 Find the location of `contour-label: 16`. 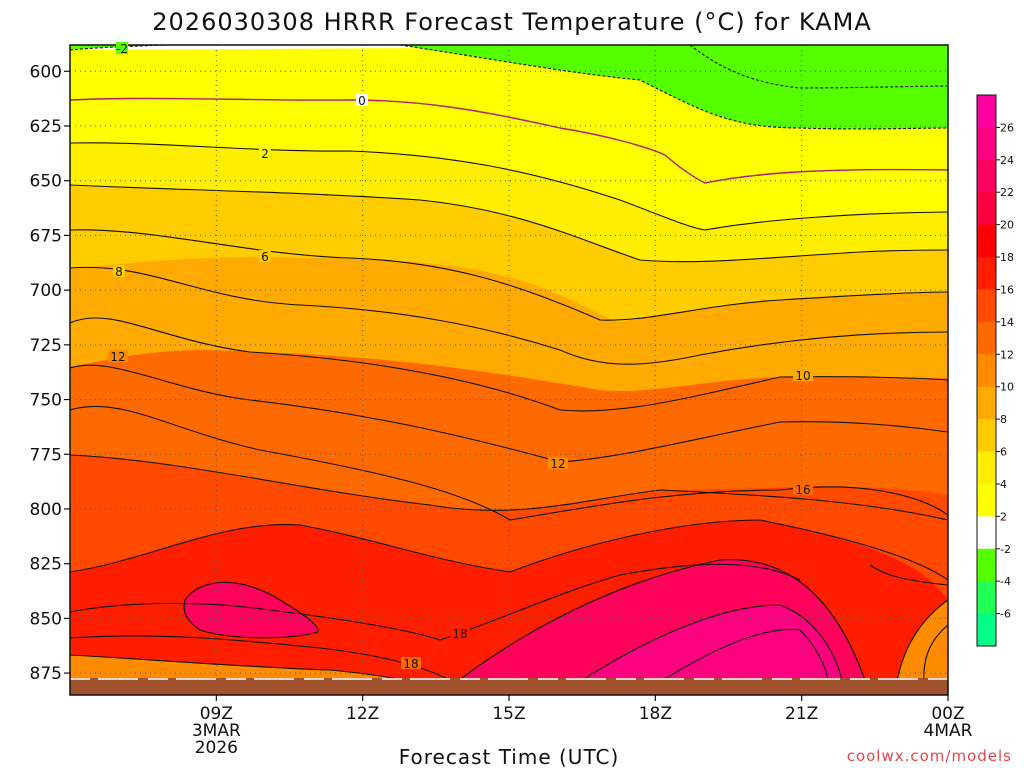

contour-label: 16 is located at coordinates (802, 490).